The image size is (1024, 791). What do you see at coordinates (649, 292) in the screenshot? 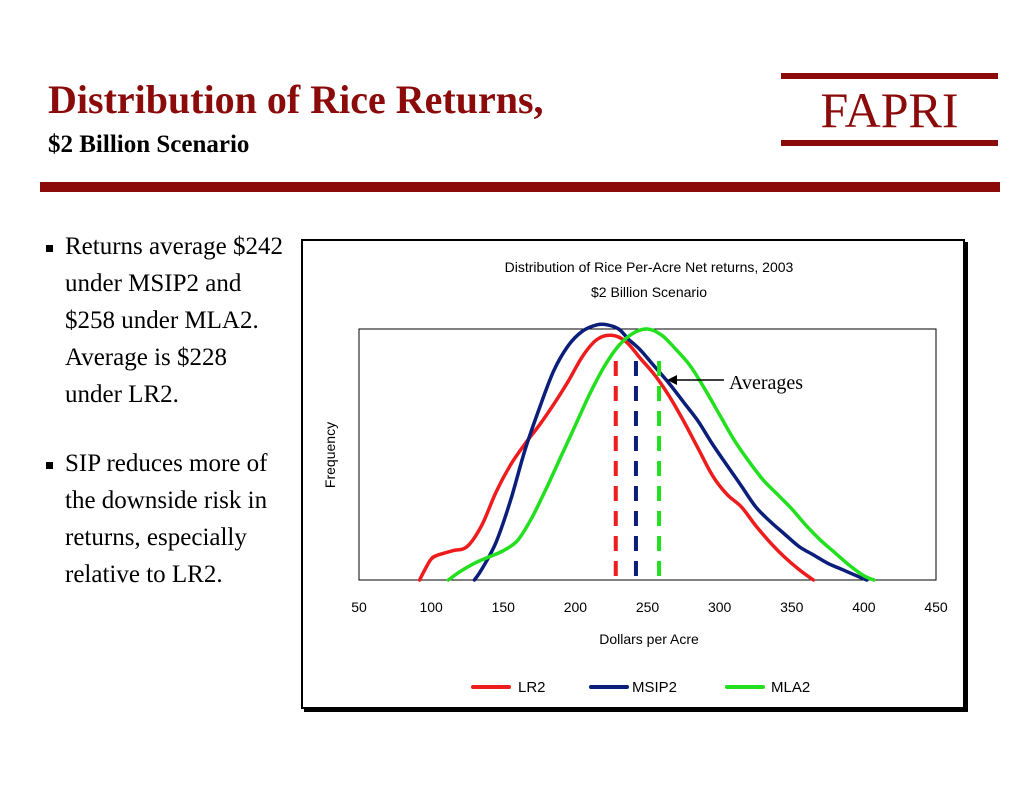
I see `chart-subtitle: $2 Billion Scenario` at bounding box center [649, 292].